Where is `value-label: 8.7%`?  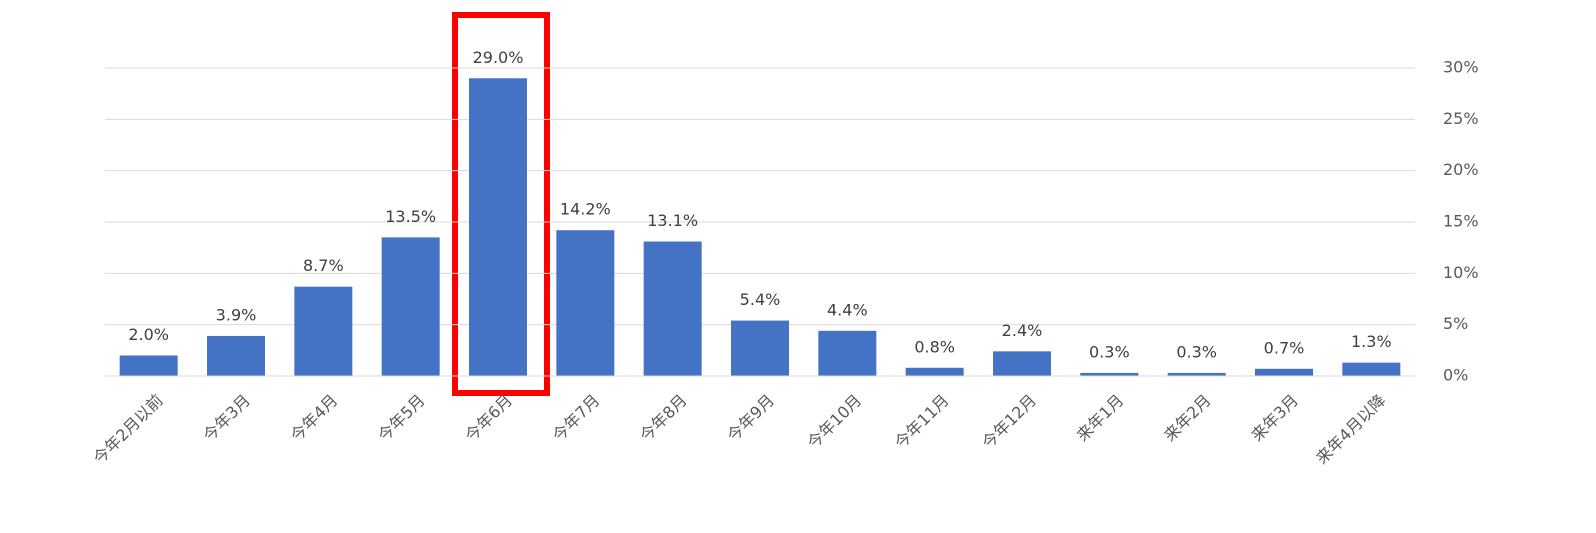
value-label: 8.7% is located at coordinates (323, 265).